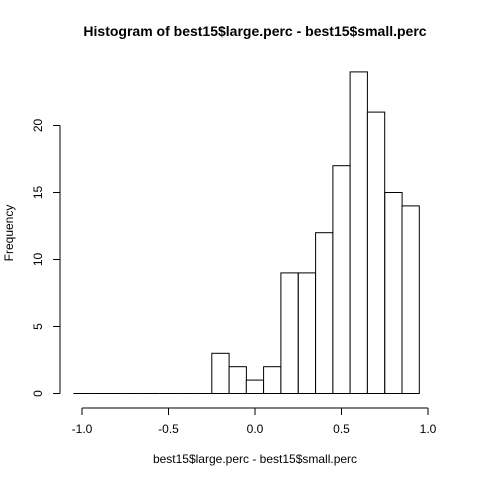 Image resolution: width=480 pixels, height=485 pixels. What do you see at coordinates (82, 429) in the screenshot?
I see `x-tick-label: -1.0` at bounding box center [82, 429].